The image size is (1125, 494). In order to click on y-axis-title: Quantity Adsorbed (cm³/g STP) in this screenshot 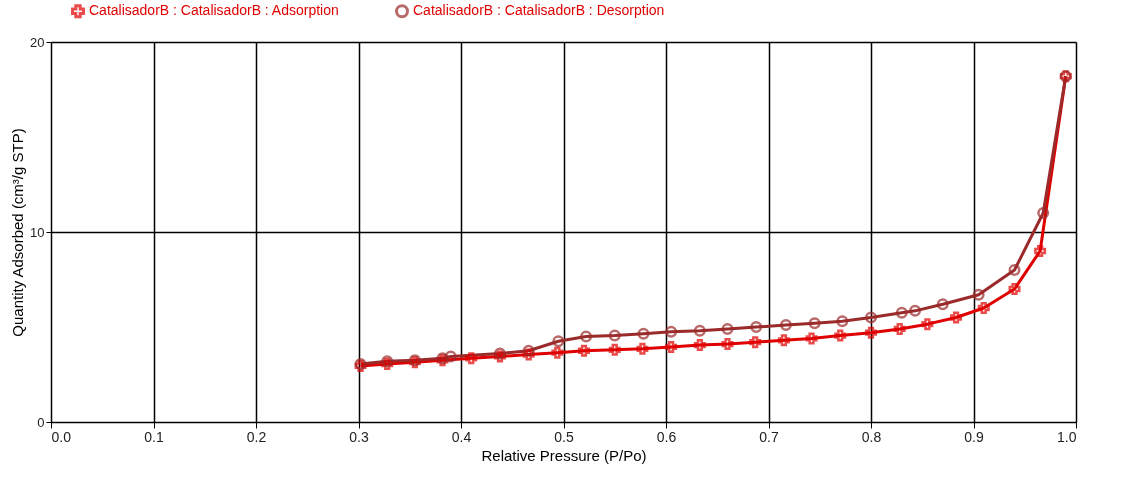, I will do `click(18, 232)`.